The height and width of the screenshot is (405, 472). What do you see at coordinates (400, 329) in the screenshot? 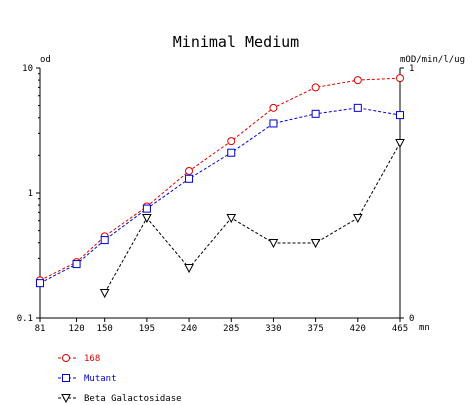
I see `x-tick-label: 465` at bounding box center [400, 329].